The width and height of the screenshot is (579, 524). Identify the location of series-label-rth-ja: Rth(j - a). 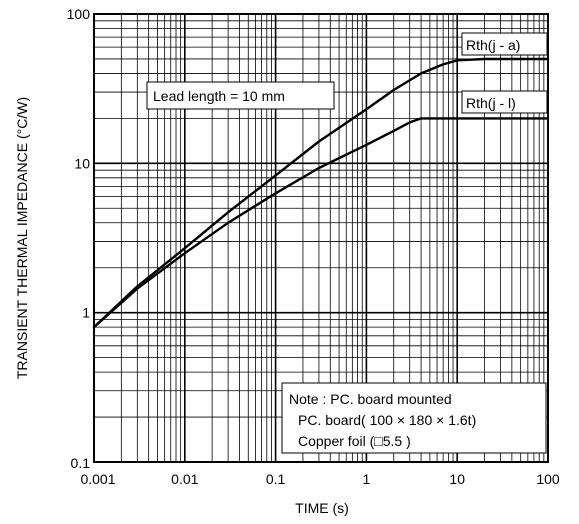
(493, 45).